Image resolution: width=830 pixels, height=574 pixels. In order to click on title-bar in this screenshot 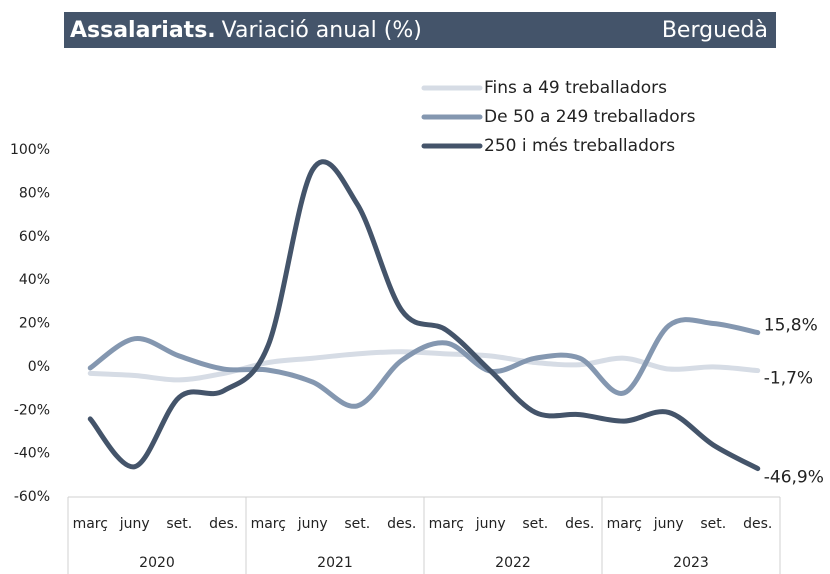, I will do `click(420, 30)`.